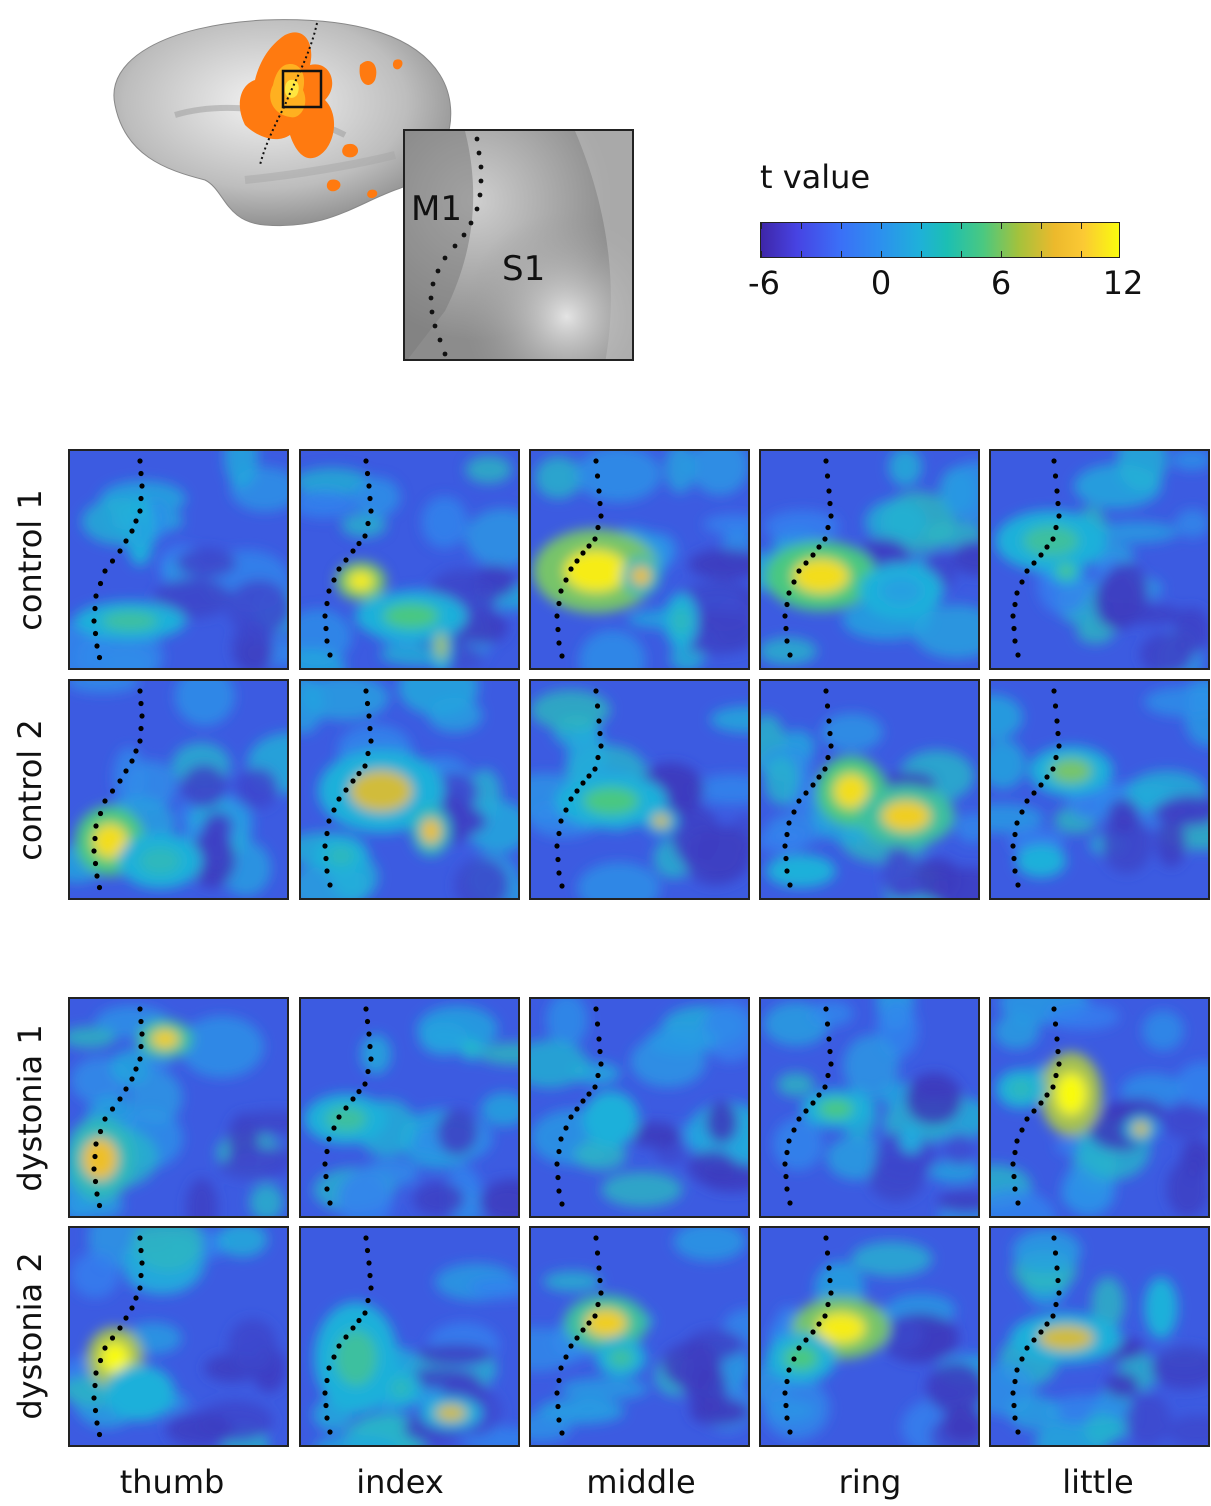 This screenshot has height=1506, width=1211. Describe the element at coordinates (1098, 1482) in the screenshot. I see `column-label-little: little` at that location.